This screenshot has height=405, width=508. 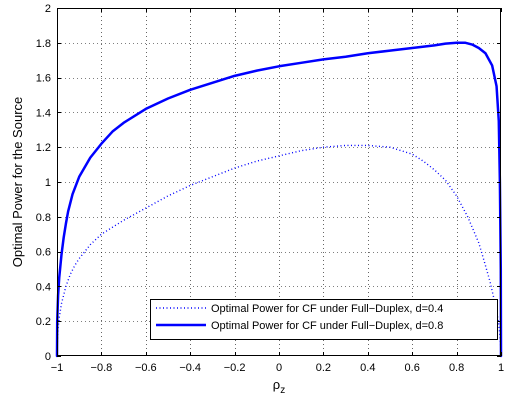 I want to click on y-tick-label: 0.8, so click(x=43, y=218).